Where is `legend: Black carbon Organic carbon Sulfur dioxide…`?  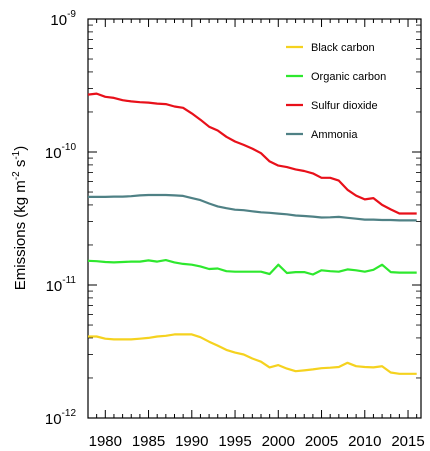
legend: Black carbon Organic carbon Sulfur dioxide… is located at coordinates (336, 91).